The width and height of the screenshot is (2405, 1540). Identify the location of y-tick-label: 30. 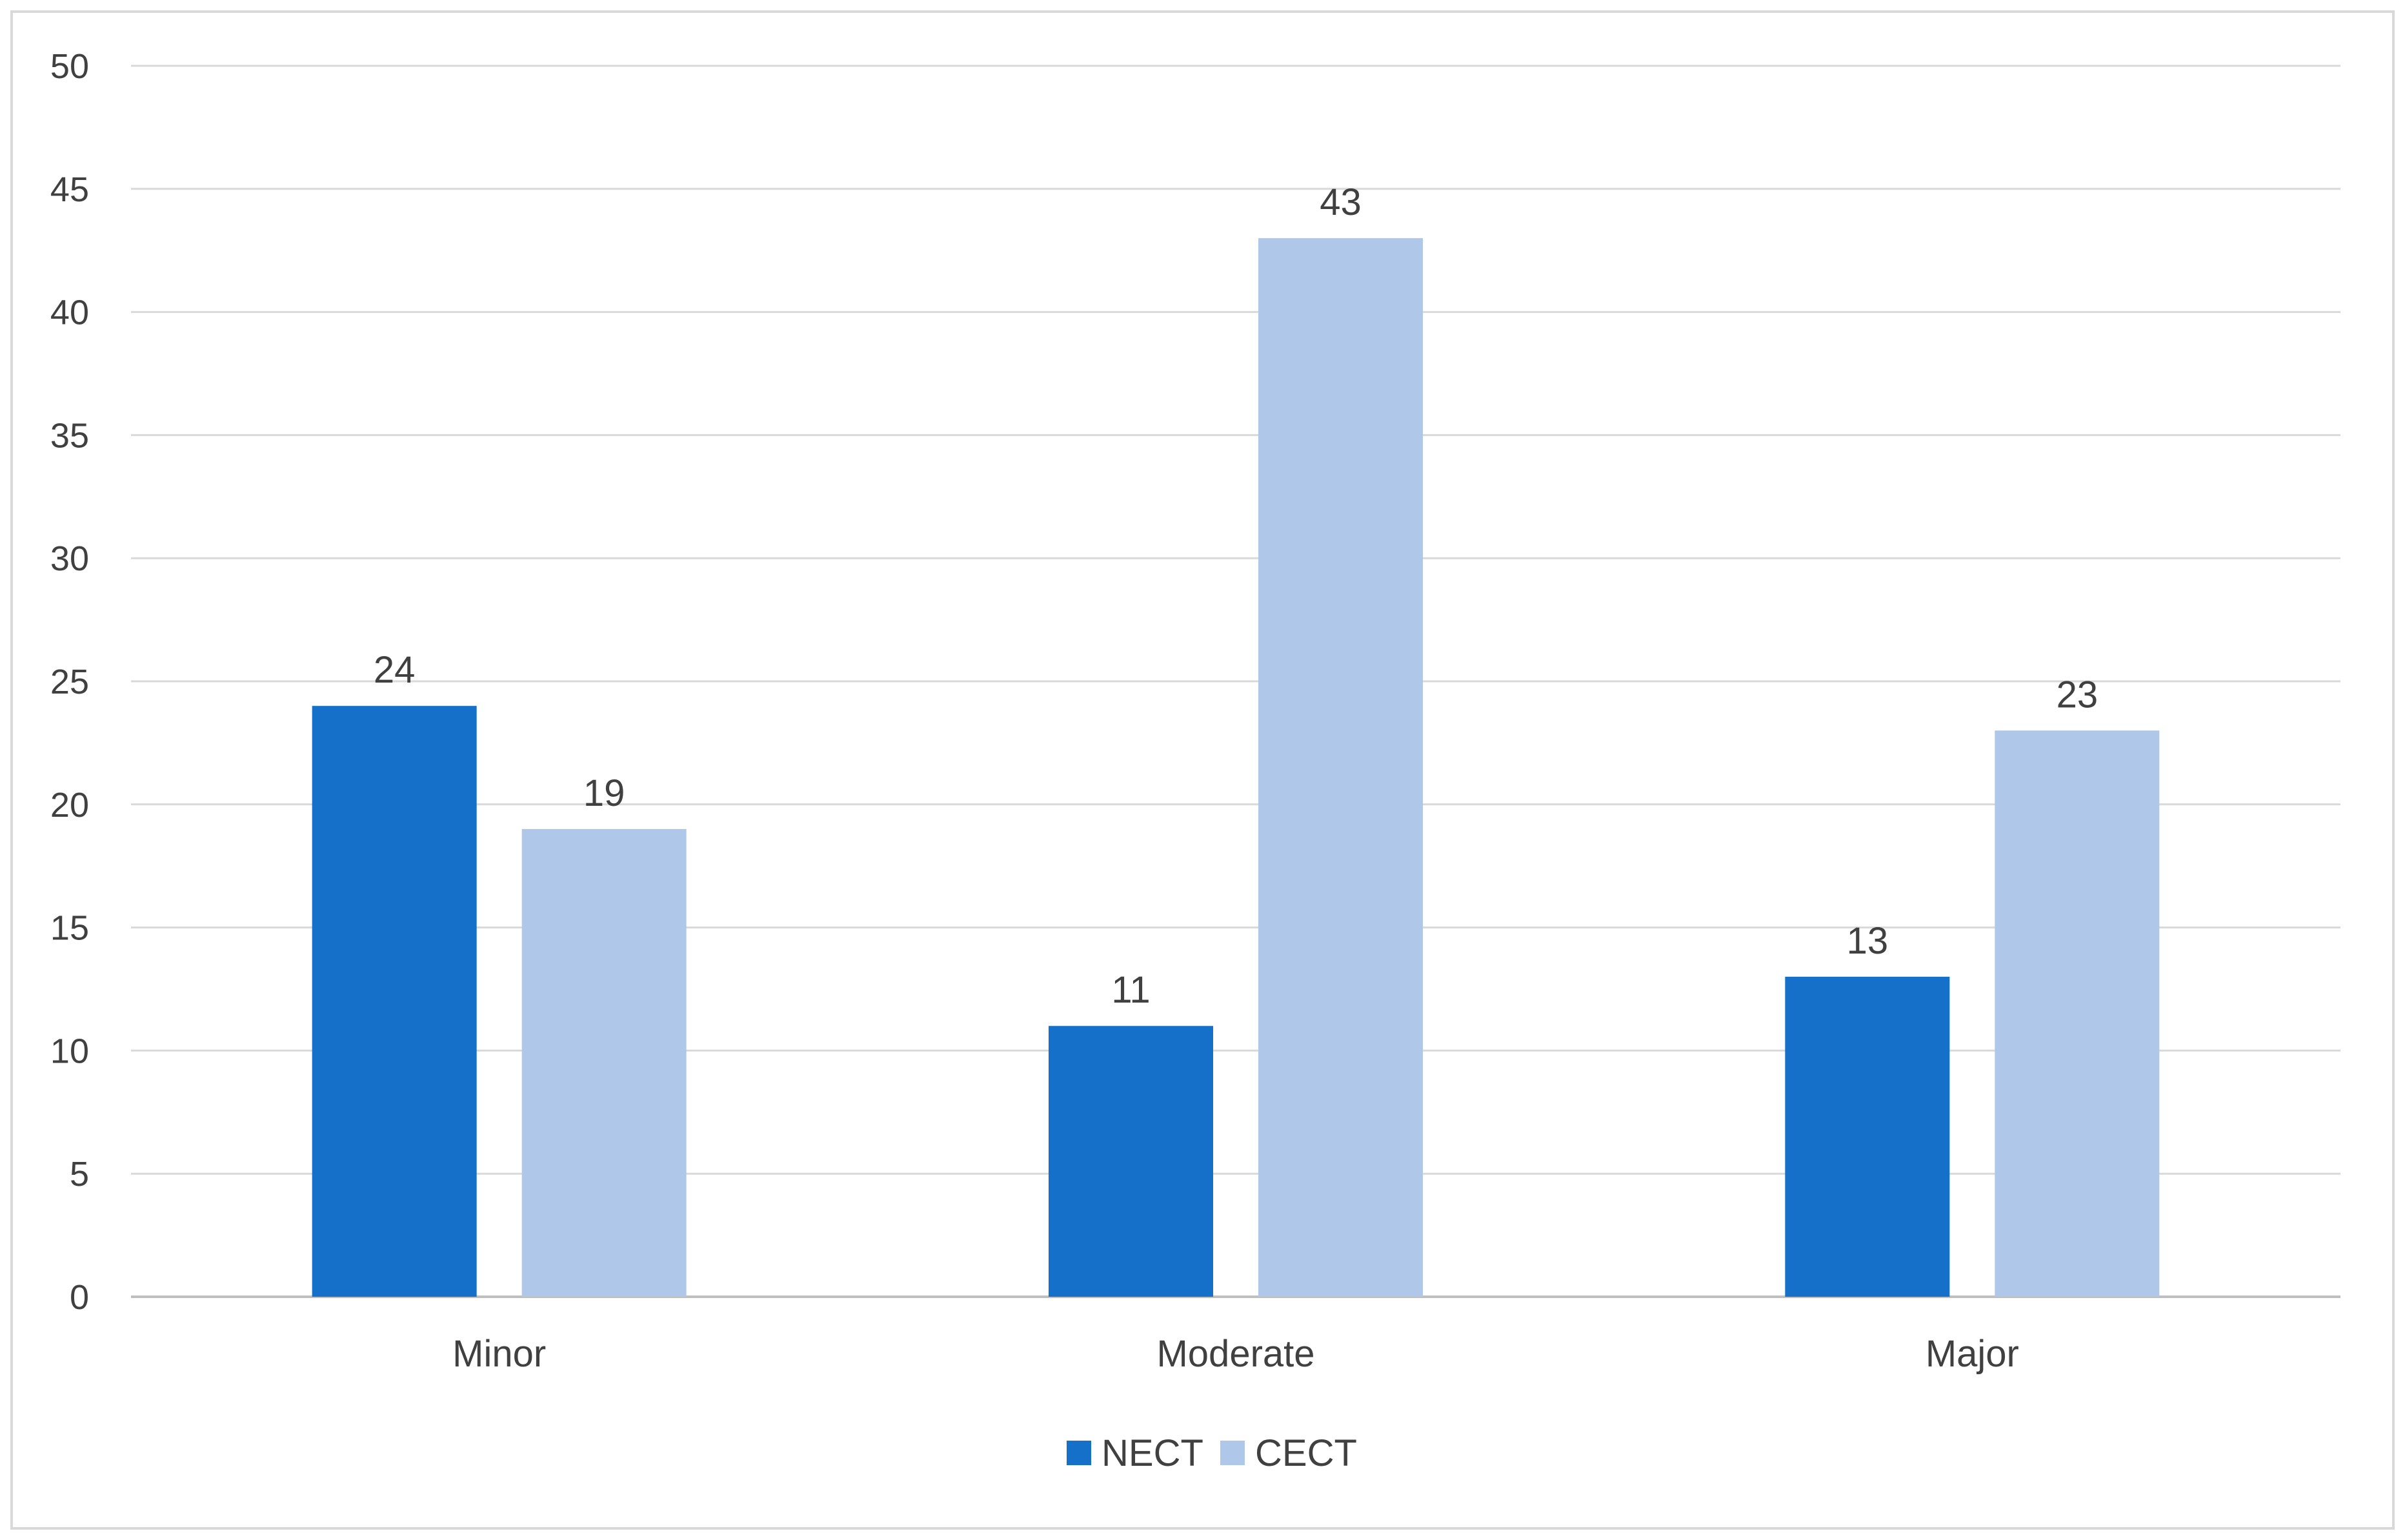
(69, 558).